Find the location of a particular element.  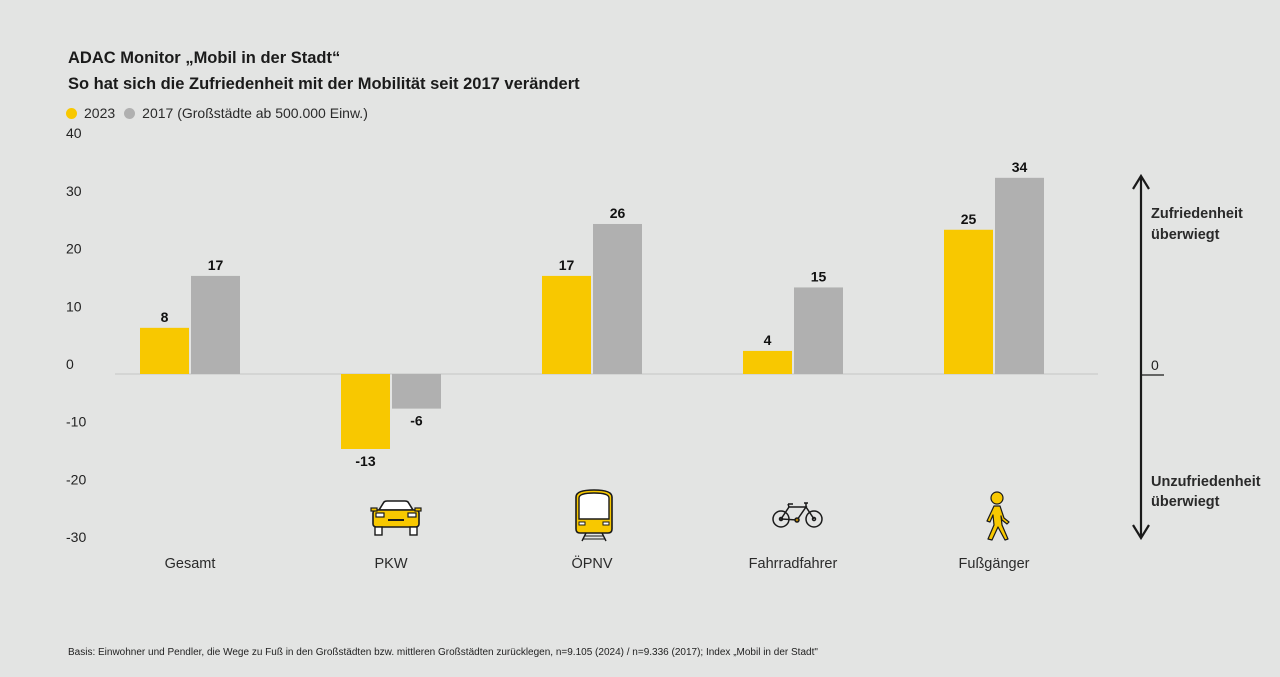

legend-item-2023: 2023 is located at coordinates (90, 113).